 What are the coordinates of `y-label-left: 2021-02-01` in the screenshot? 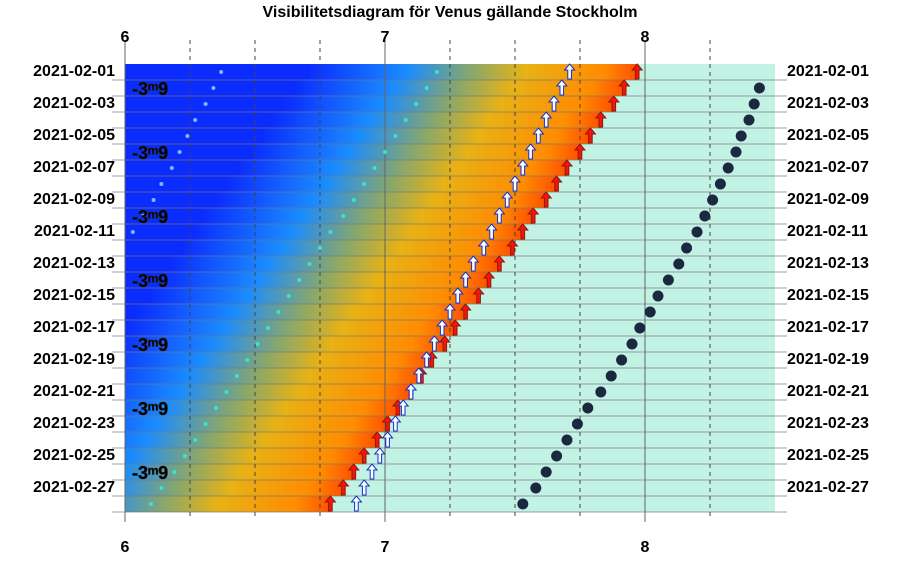 It's located at (74, 71).